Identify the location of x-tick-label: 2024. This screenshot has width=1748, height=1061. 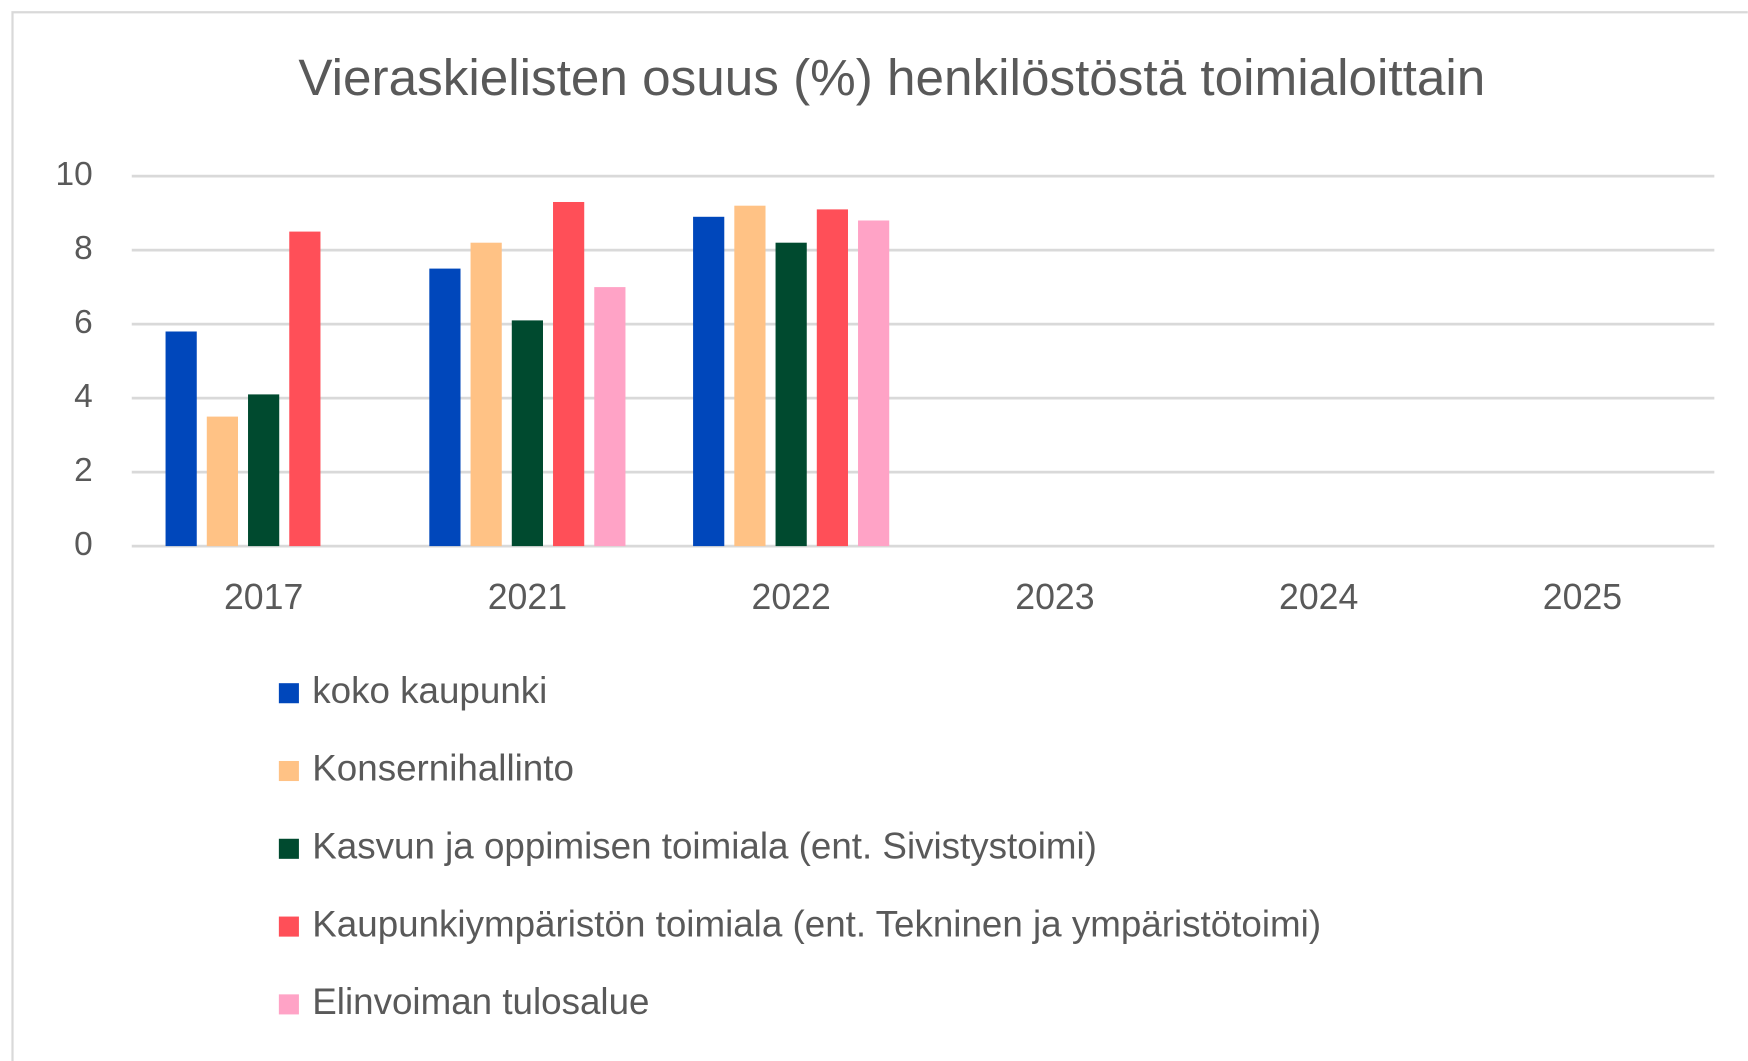
(1318, 597).